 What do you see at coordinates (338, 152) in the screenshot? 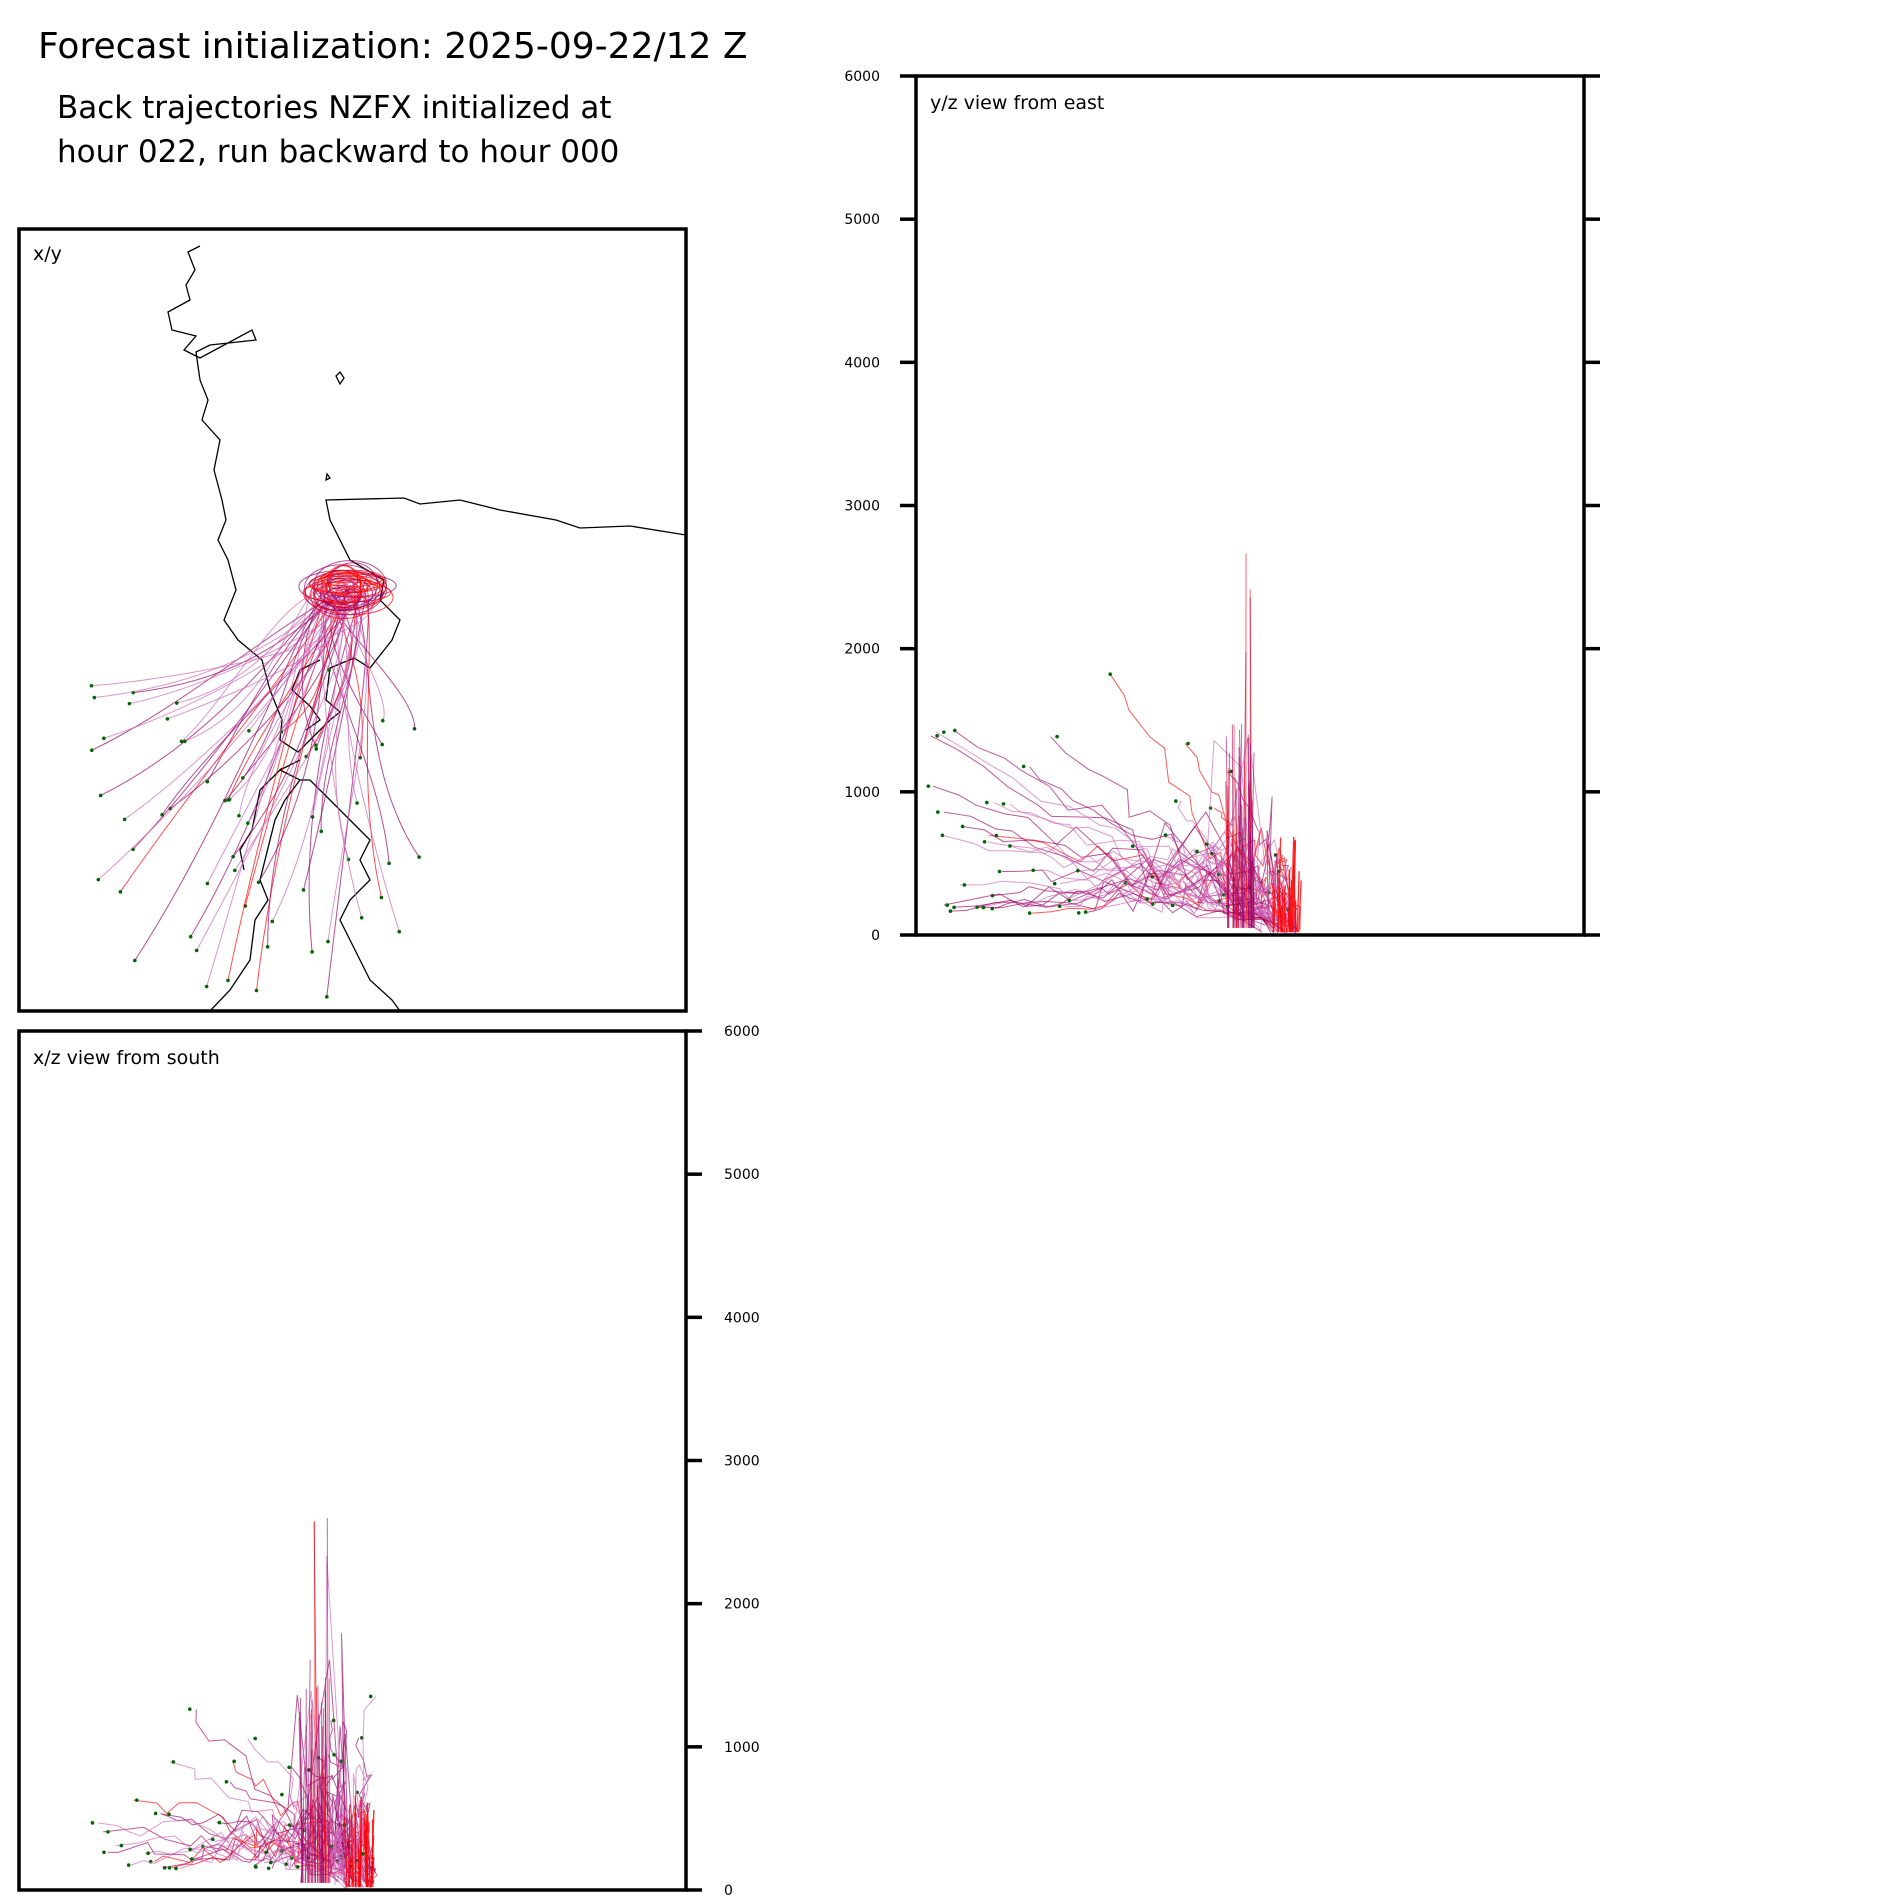
I see `subtitle-line-2: hour 022, run backward to hour 000` at bounding box center [338, 152].